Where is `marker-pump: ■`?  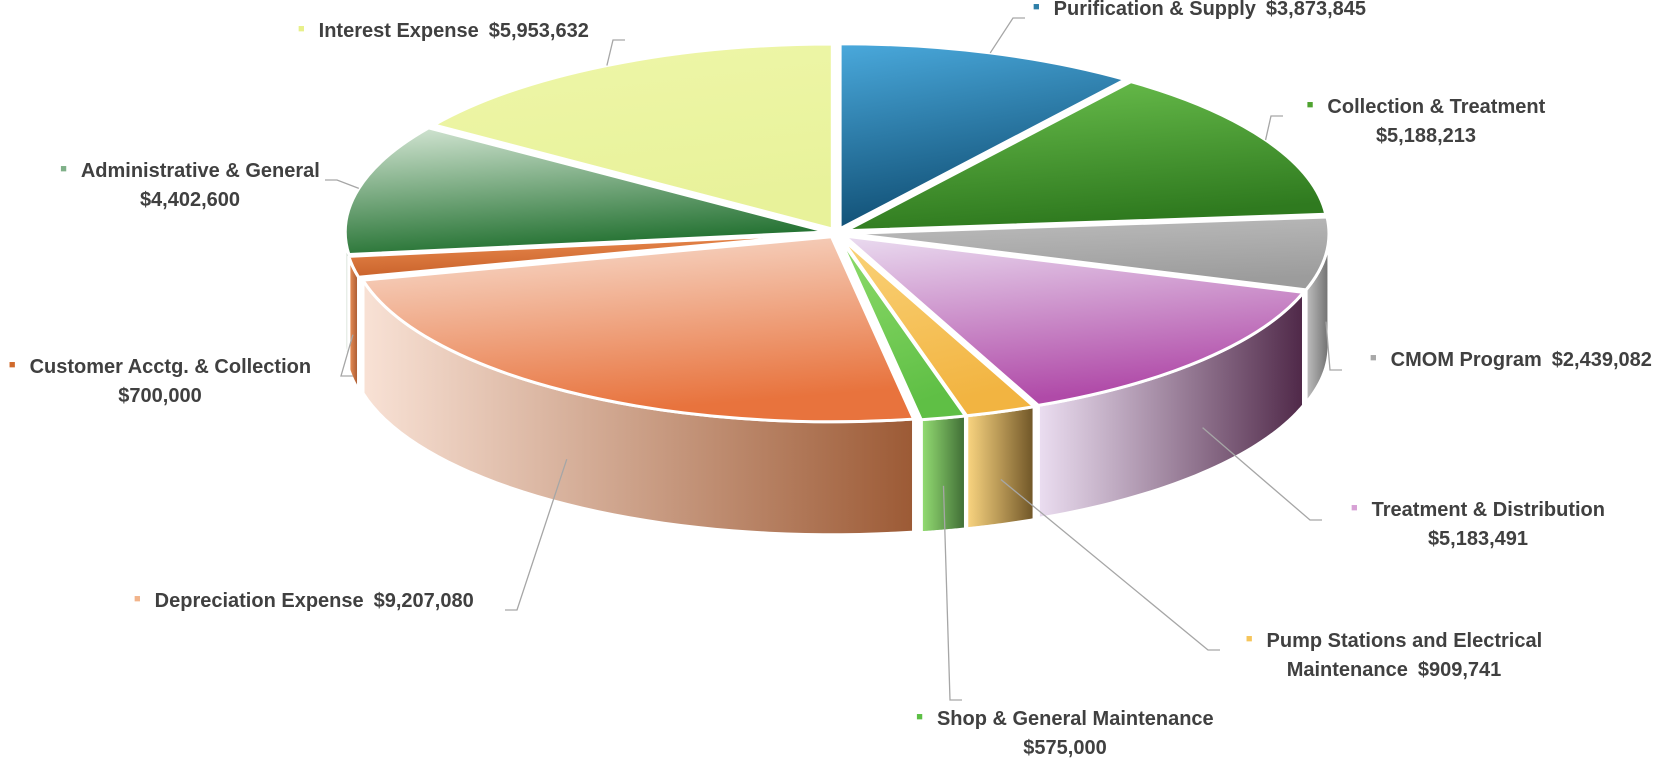
marker-pump: ■ is located at coordinates (1249, 639).